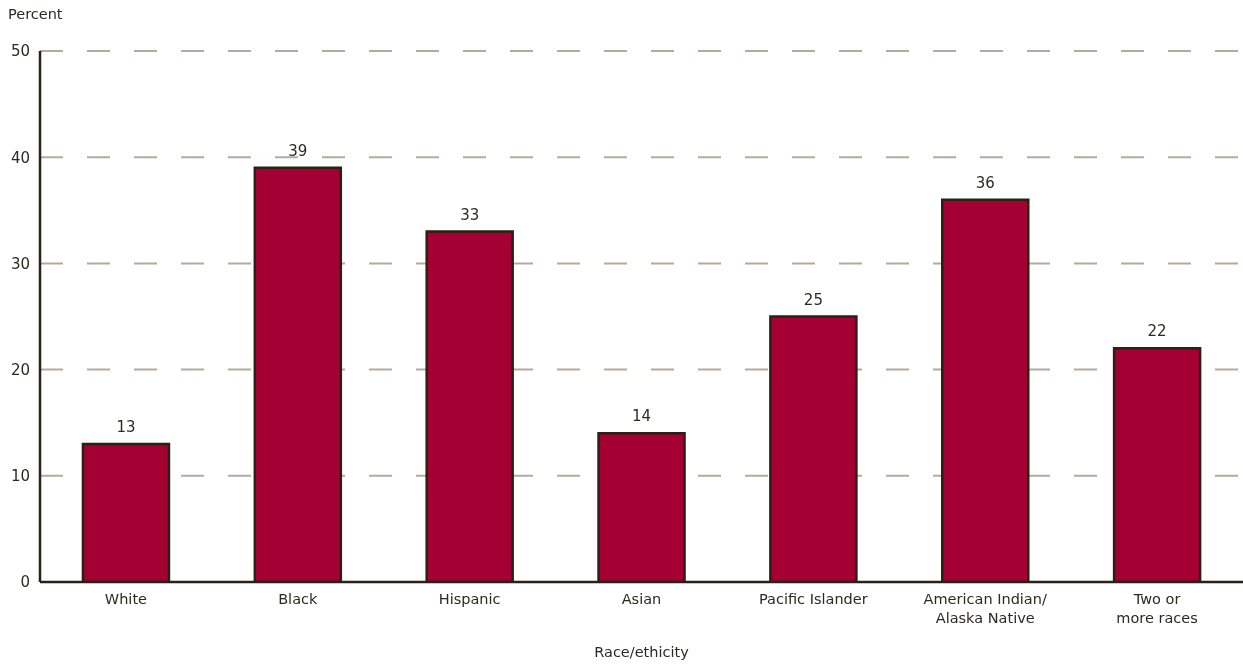  Describe the element at coordinates (469, 598) in the screenshot. I see `x-tick-label: Hispanic` at that location.